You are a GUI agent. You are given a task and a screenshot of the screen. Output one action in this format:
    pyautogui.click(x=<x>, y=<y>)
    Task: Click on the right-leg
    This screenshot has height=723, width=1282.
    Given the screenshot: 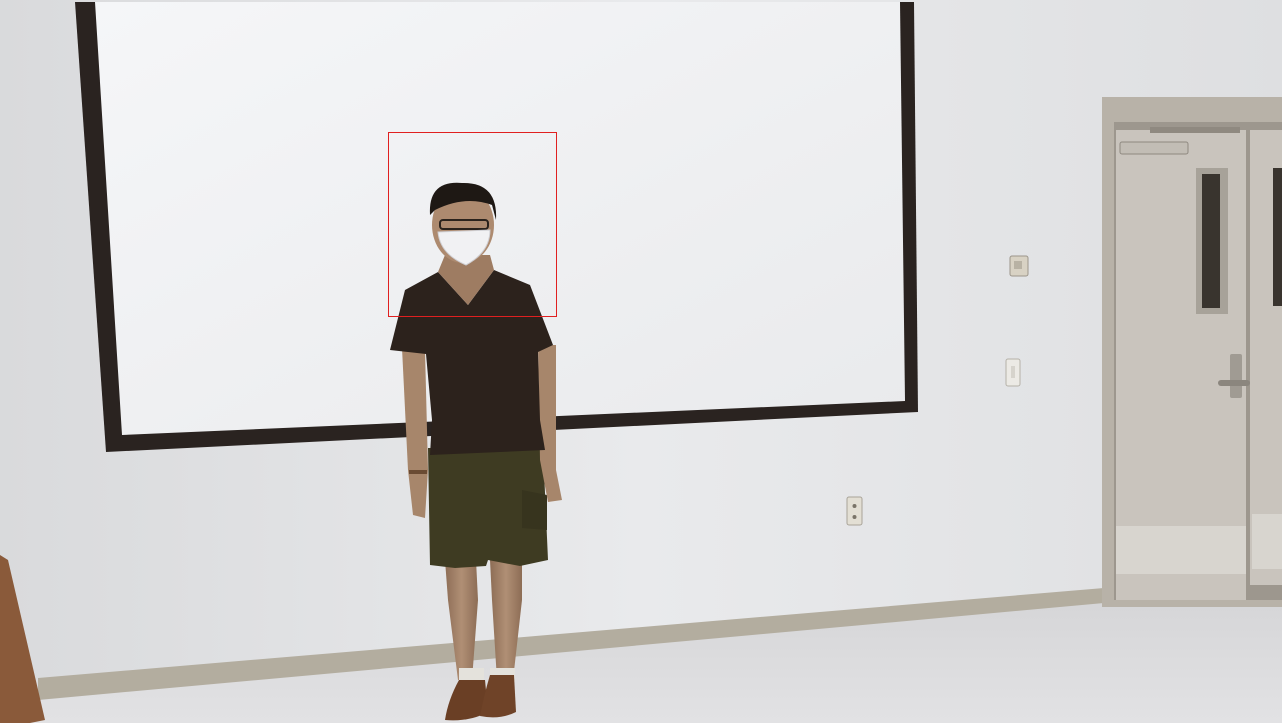 What is the action you would take?
    pyautogui.click(x=506, y=620)
    